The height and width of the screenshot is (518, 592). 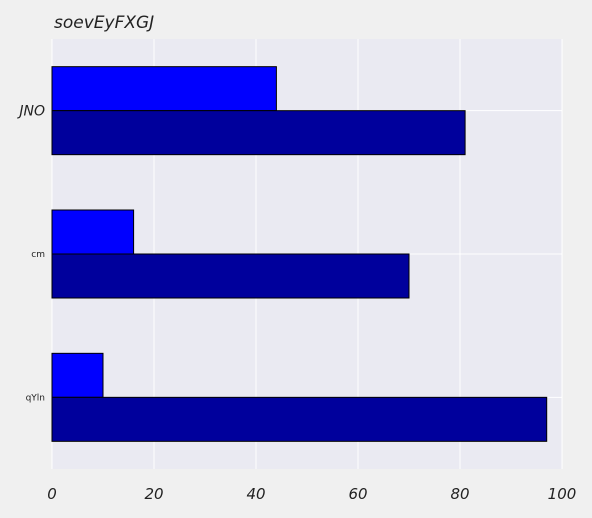 What do you see at coordinates (459, 494) in the screenshot?
I see `x-tick-label: 80` at bounding box center [459, 494].